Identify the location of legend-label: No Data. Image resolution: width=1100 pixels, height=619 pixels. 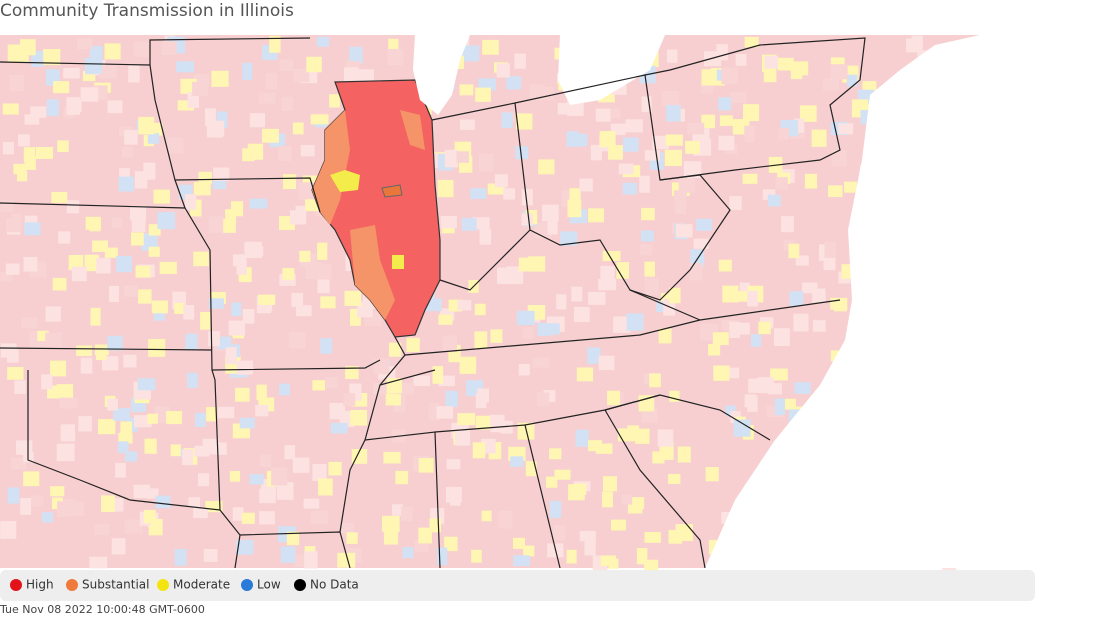
(334, 585).